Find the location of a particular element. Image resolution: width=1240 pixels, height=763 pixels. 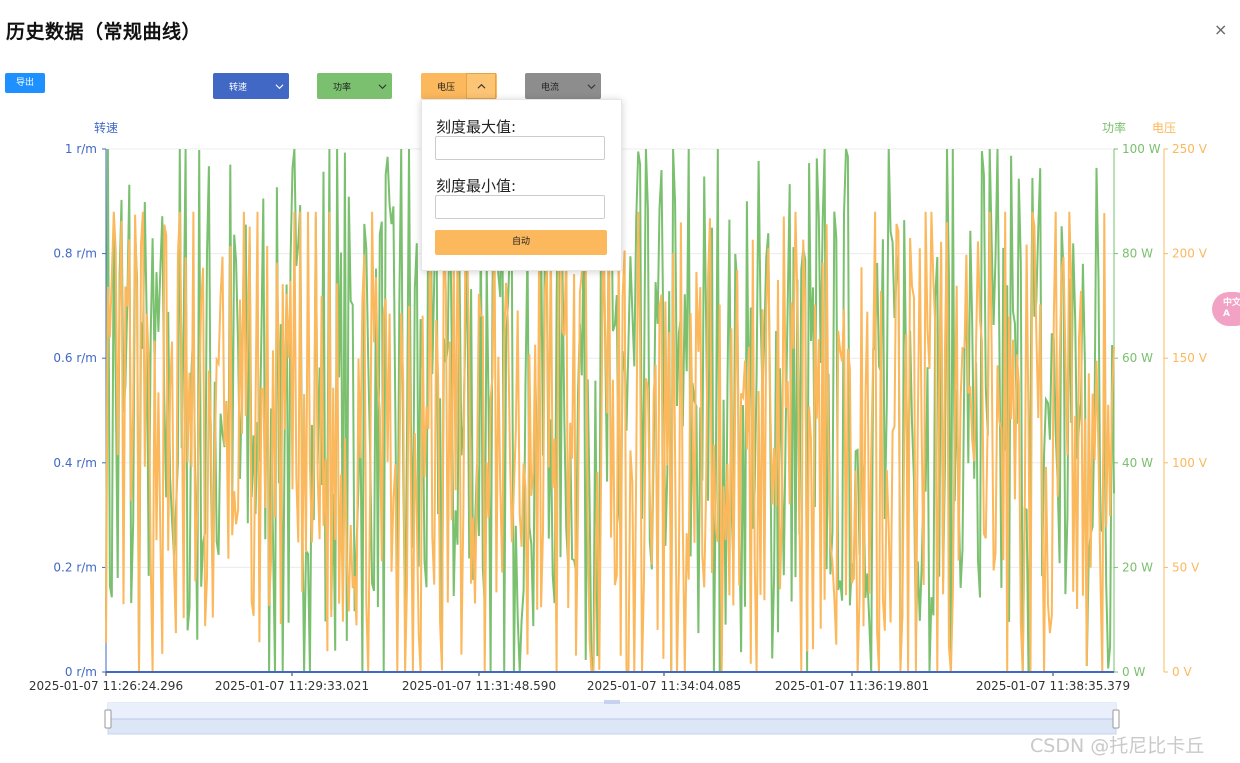

close-icon: × is located at coordinates (1221, 29).